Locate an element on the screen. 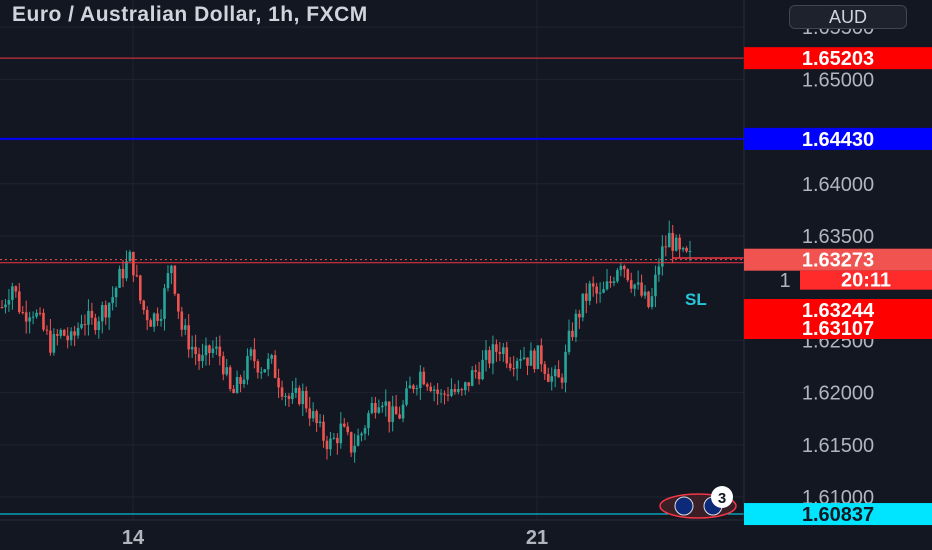 The height and width of the screenshot is (550, 932). sl-level-label-bg is located at coordinates (838, 328).